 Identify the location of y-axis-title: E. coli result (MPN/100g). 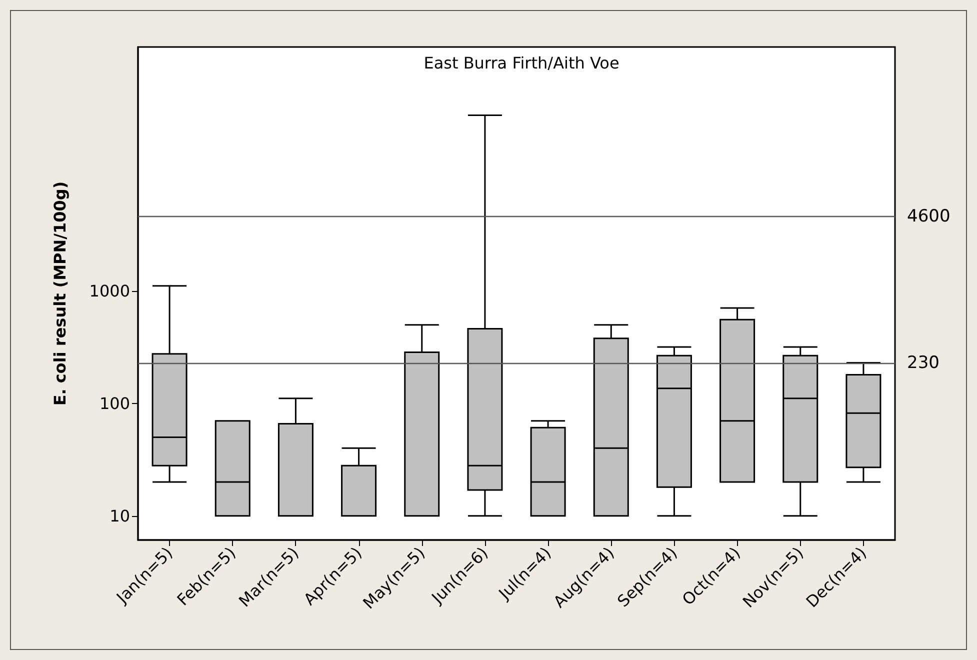
(60, 293).